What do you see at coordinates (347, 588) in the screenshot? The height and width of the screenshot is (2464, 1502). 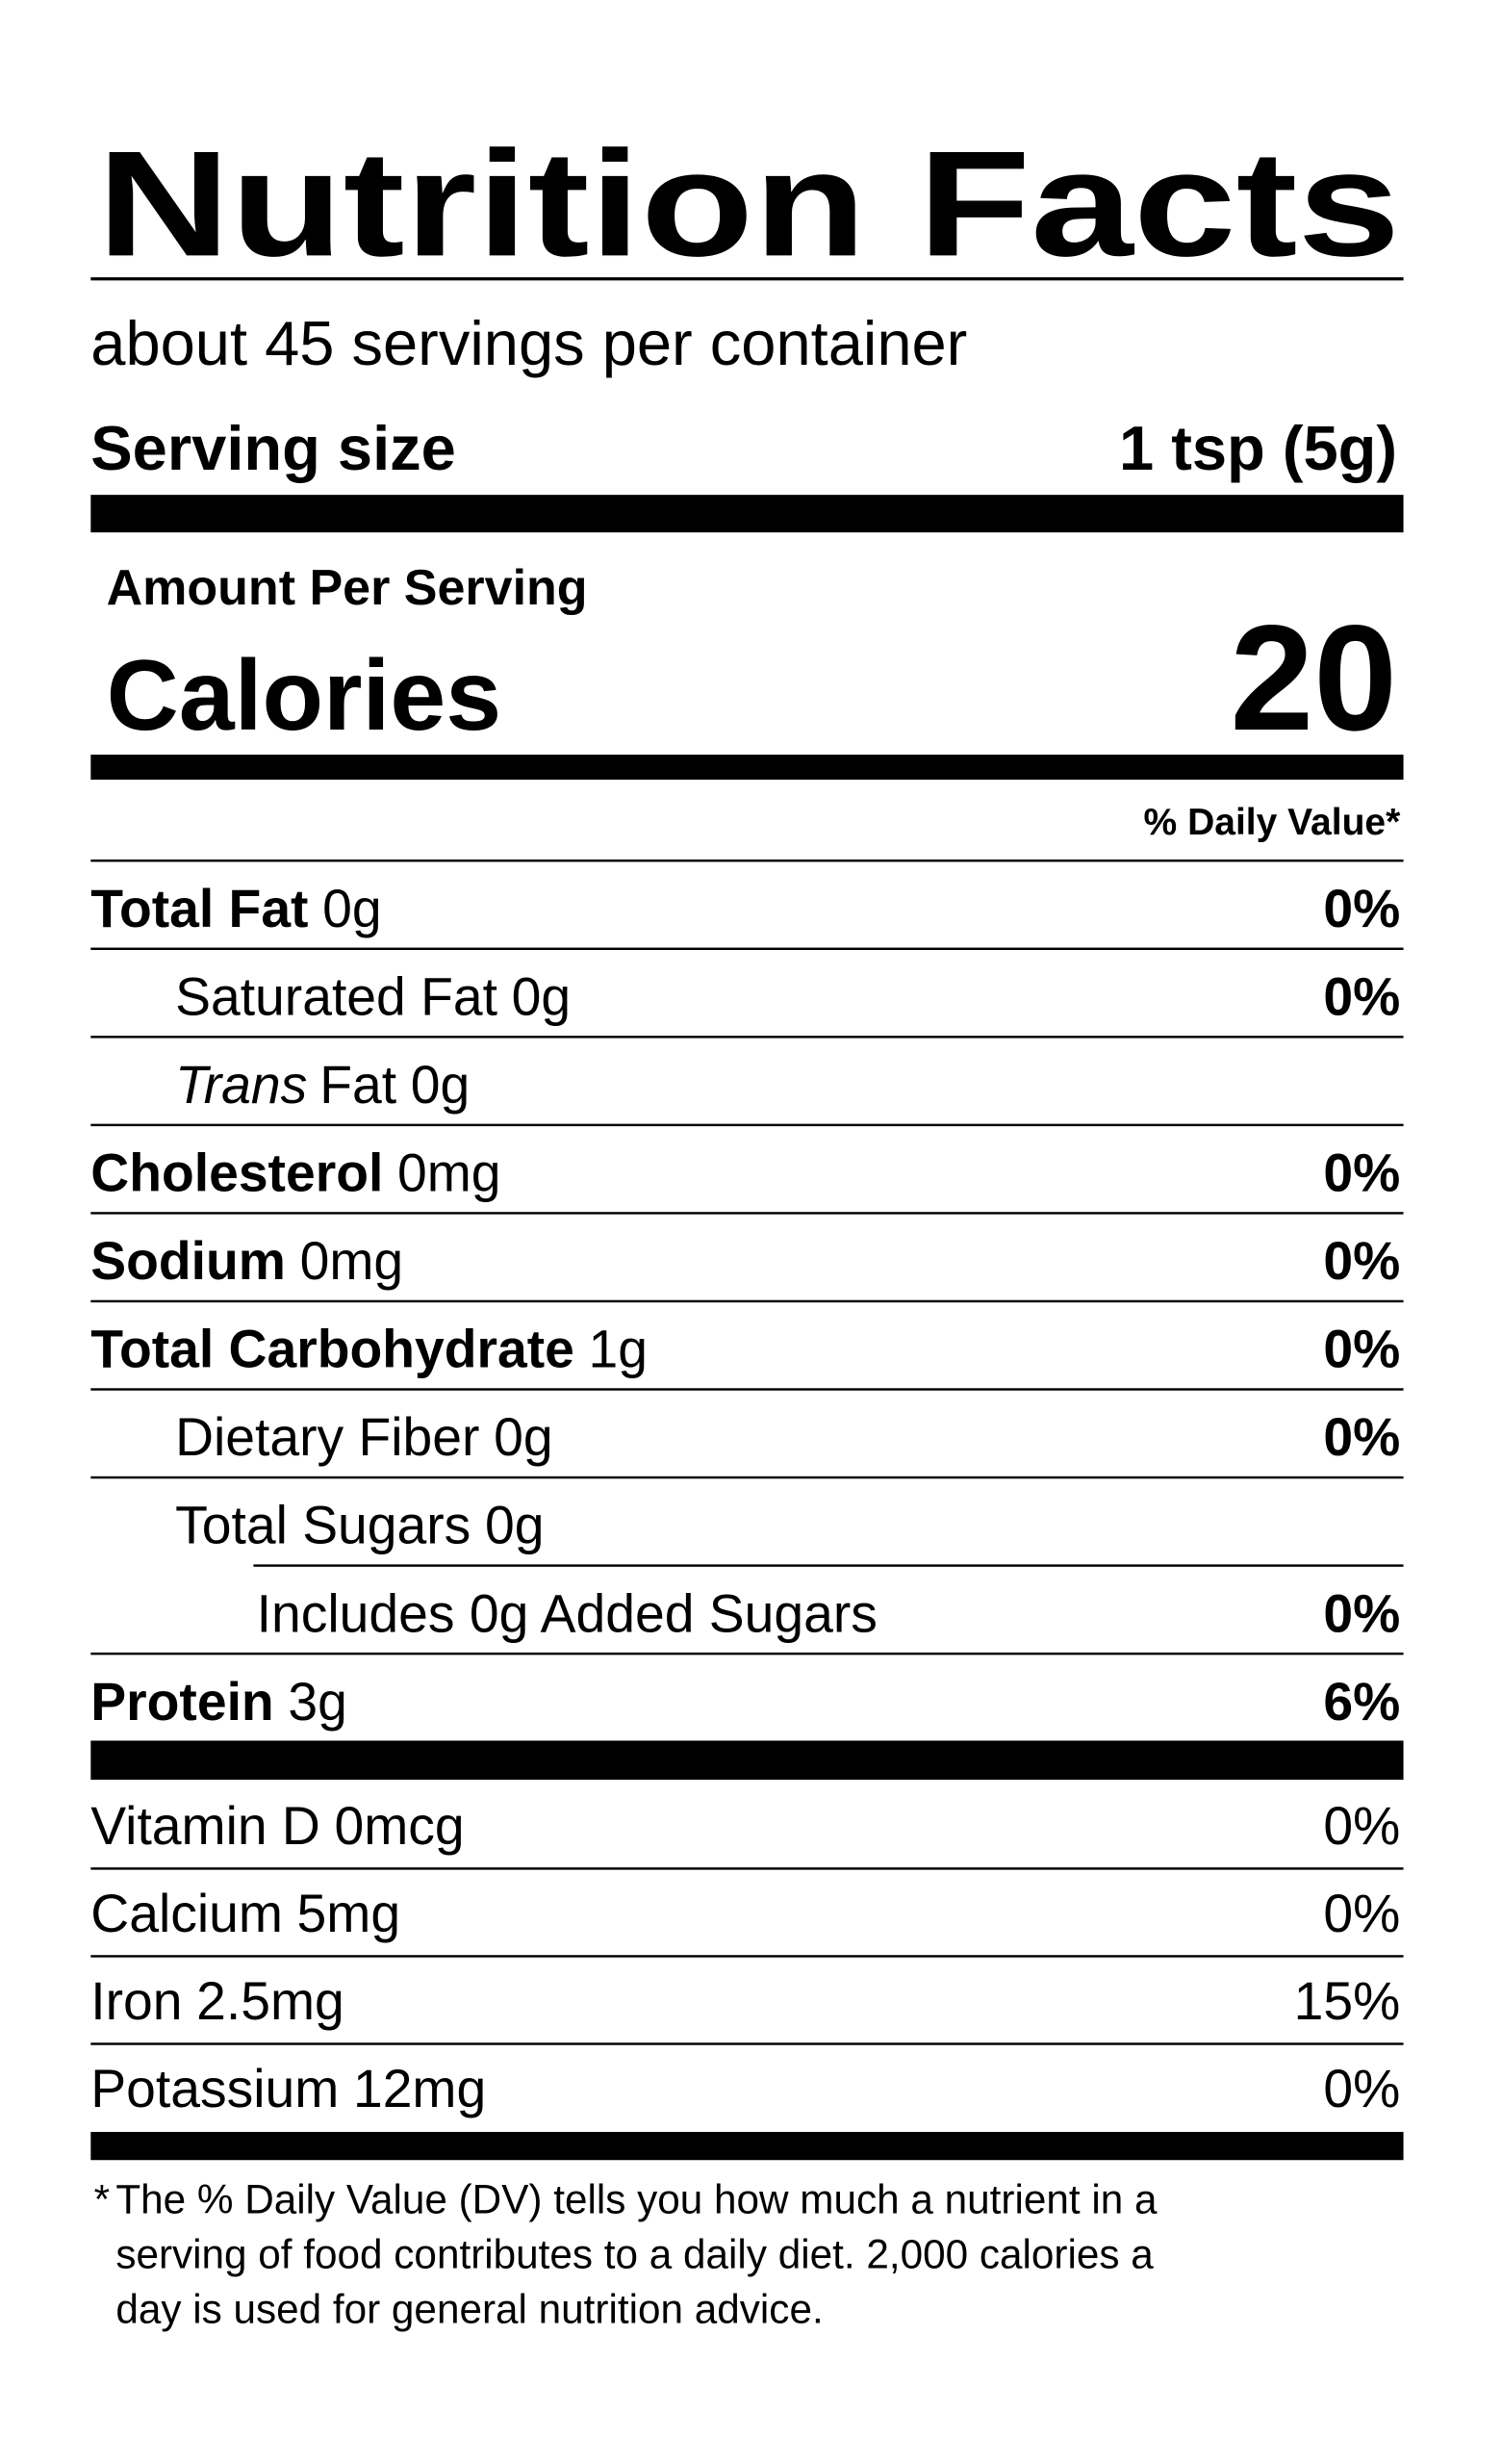 I see `amount-per-serving: Amount Per Serving` at bounding box center [347, 588].